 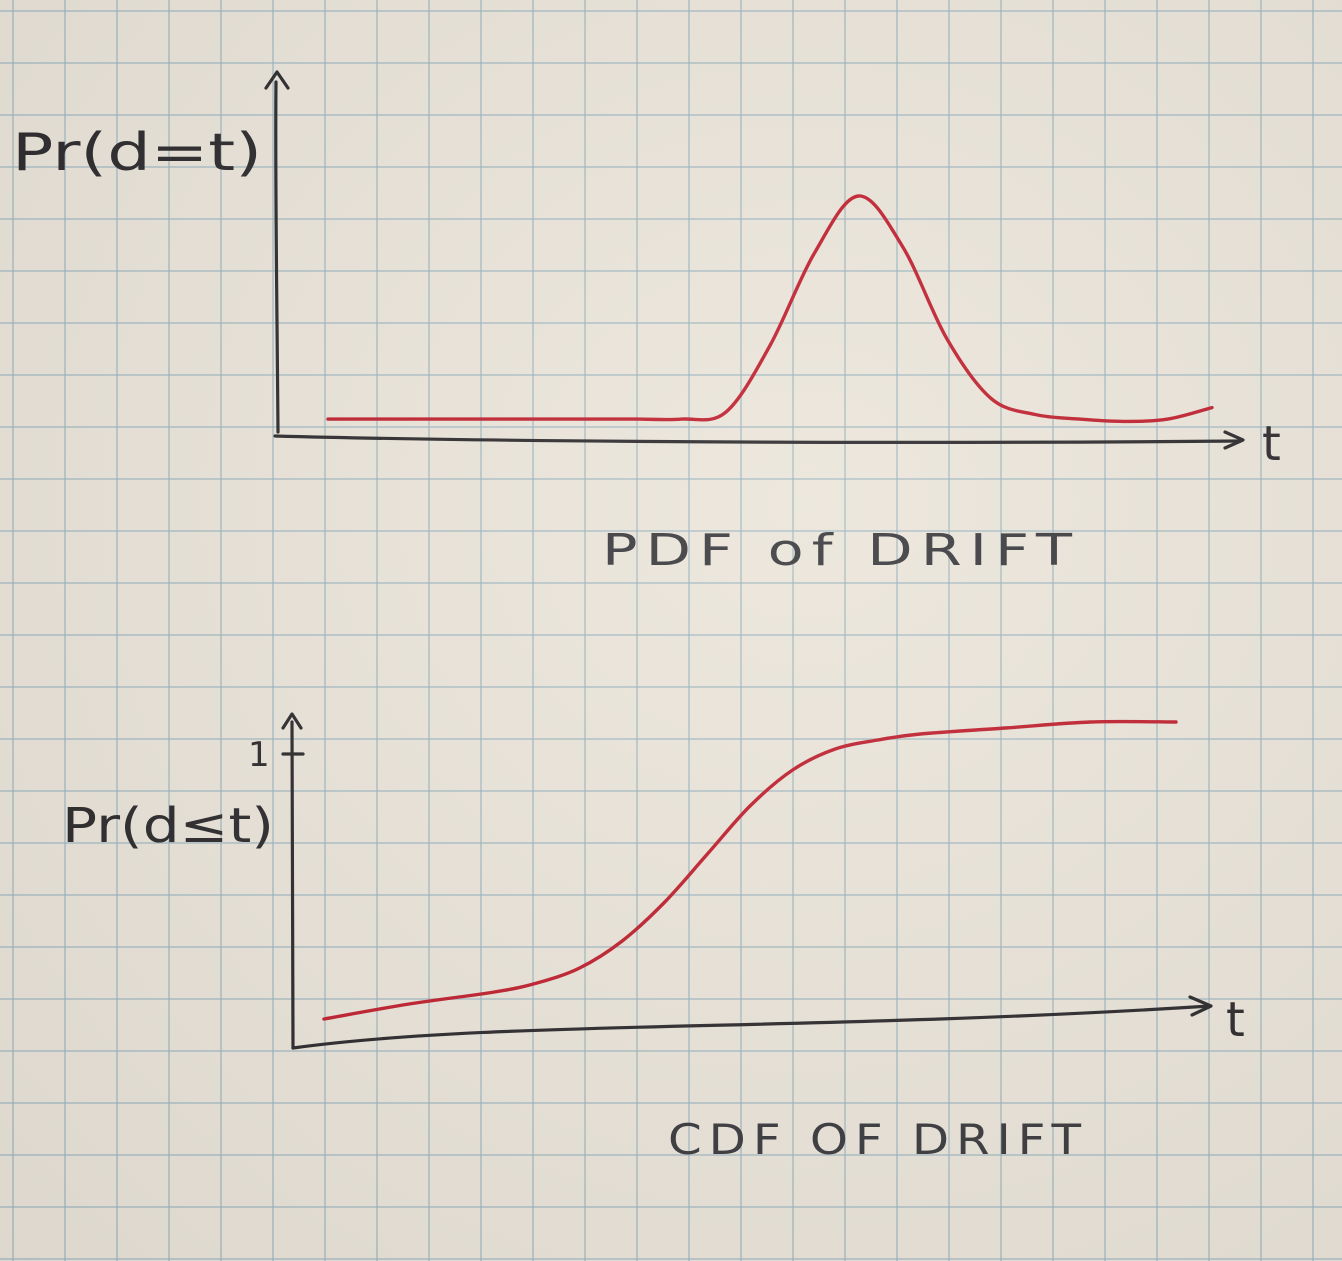 I want to click on pdf-y-axis-arrowhead, so click(x=277, y=80).